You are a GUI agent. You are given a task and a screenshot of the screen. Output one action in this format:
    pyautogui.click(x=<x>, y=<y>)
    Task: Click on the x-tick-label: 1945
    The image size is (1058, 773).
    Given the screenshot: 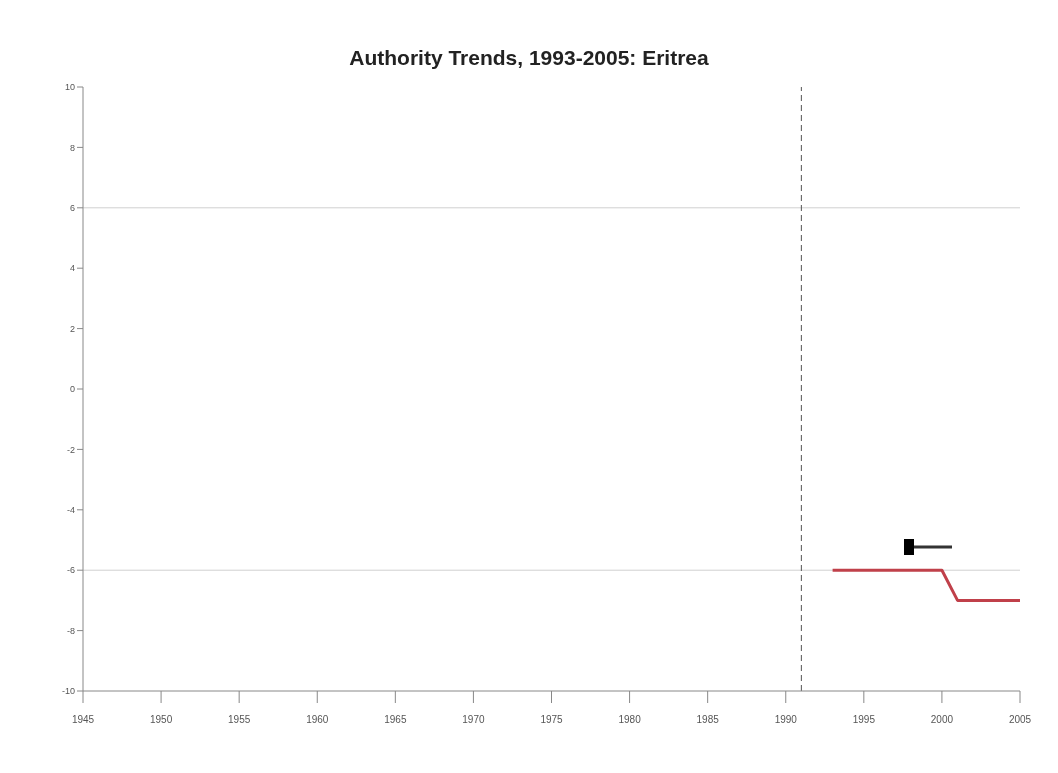 What is the action you would take?
    pyautogui.click(x=83, y=719)
    